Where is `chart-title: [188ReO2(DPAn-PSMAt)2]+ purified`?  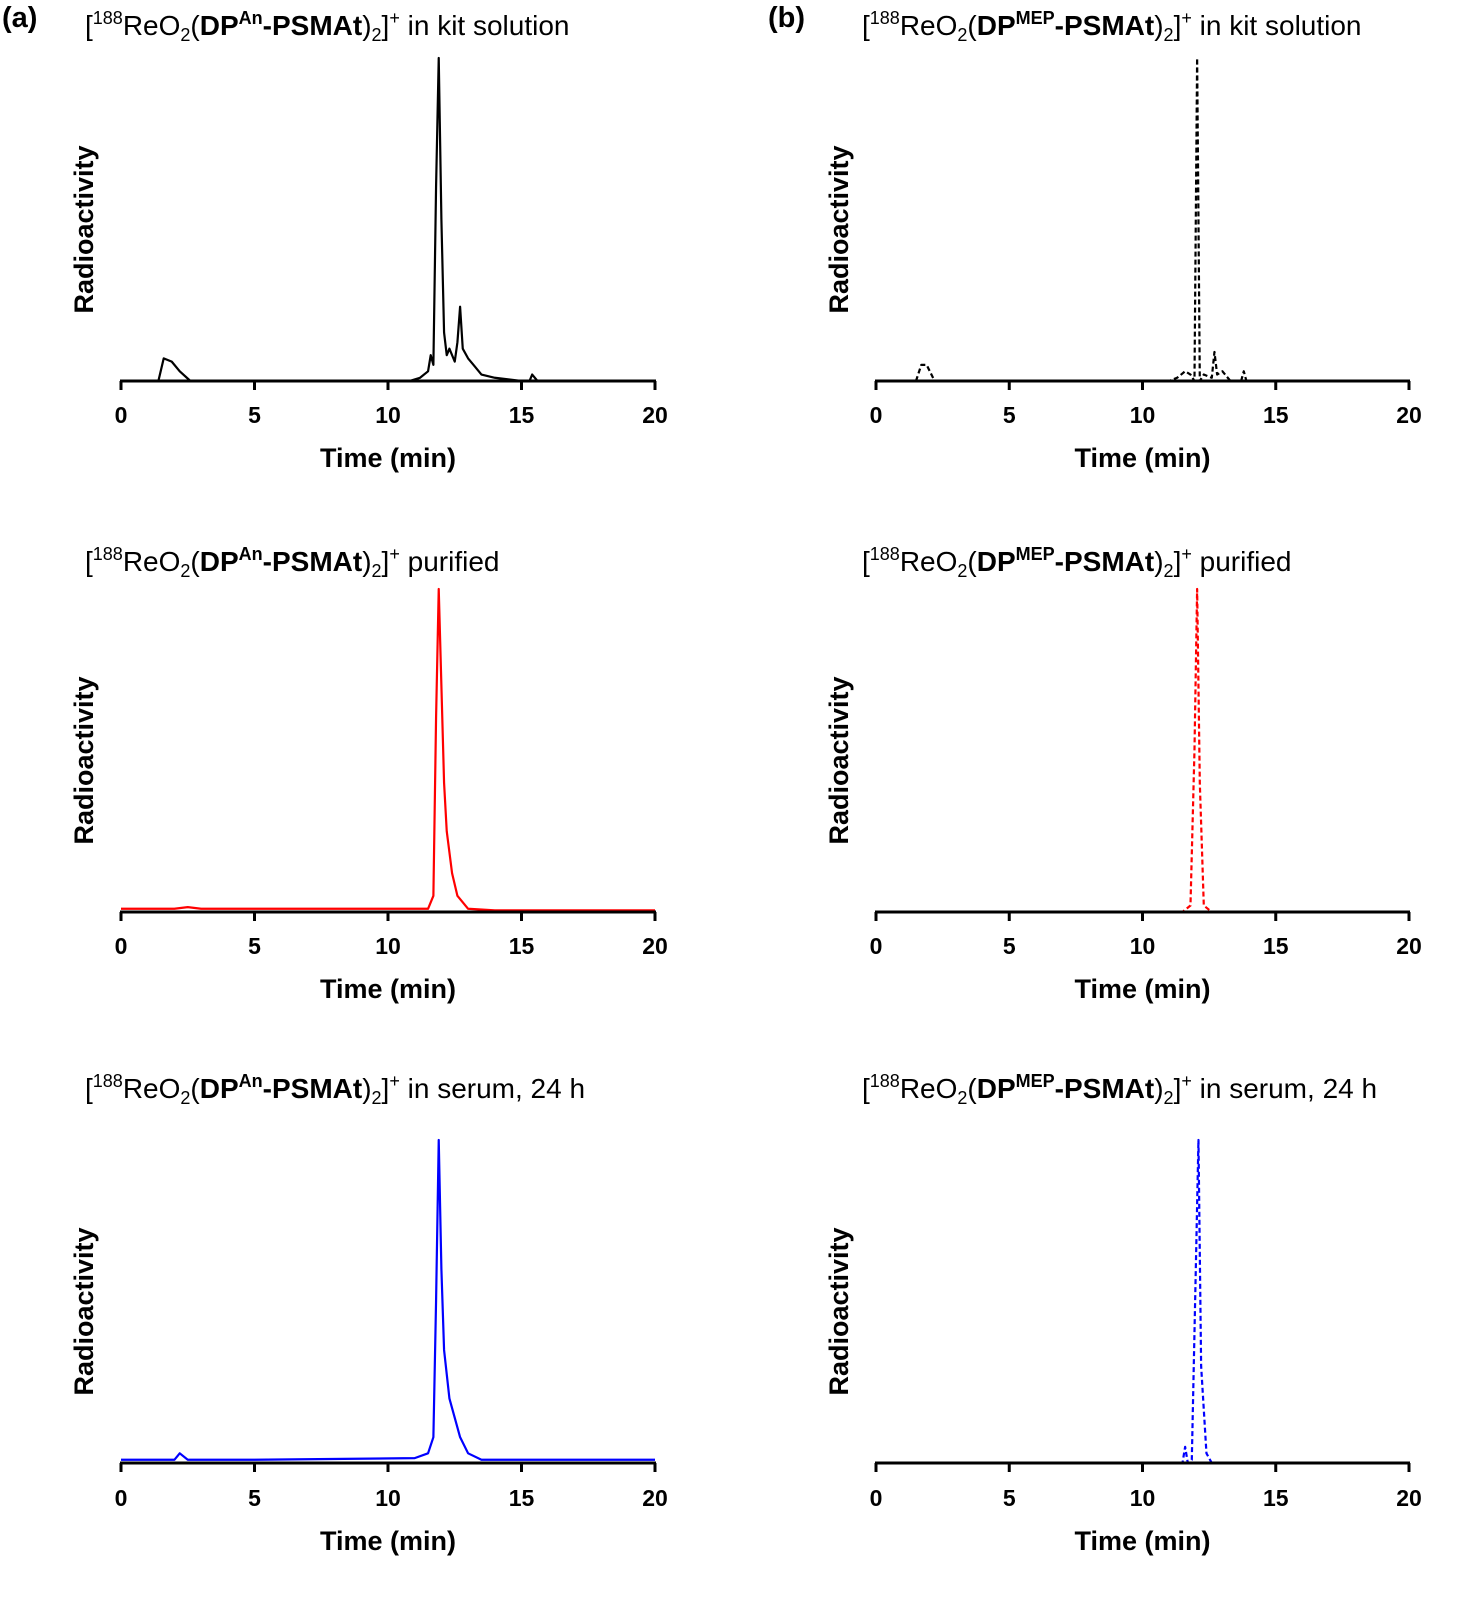
chart-title: [188ReO2(DPAn-PSMAt)2]+ purified is located at coordinates (292, 562).